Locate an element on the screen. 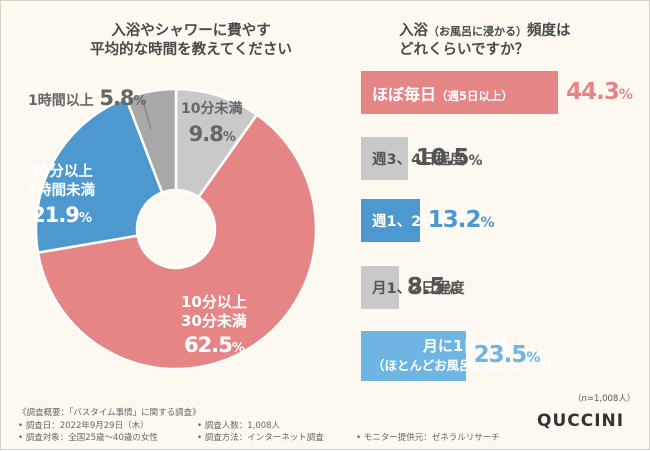 The height and width of the screenshot is (451, 650). bar-label-almost-daily: ほぼ毎日 is located at coordinates (404, 94).